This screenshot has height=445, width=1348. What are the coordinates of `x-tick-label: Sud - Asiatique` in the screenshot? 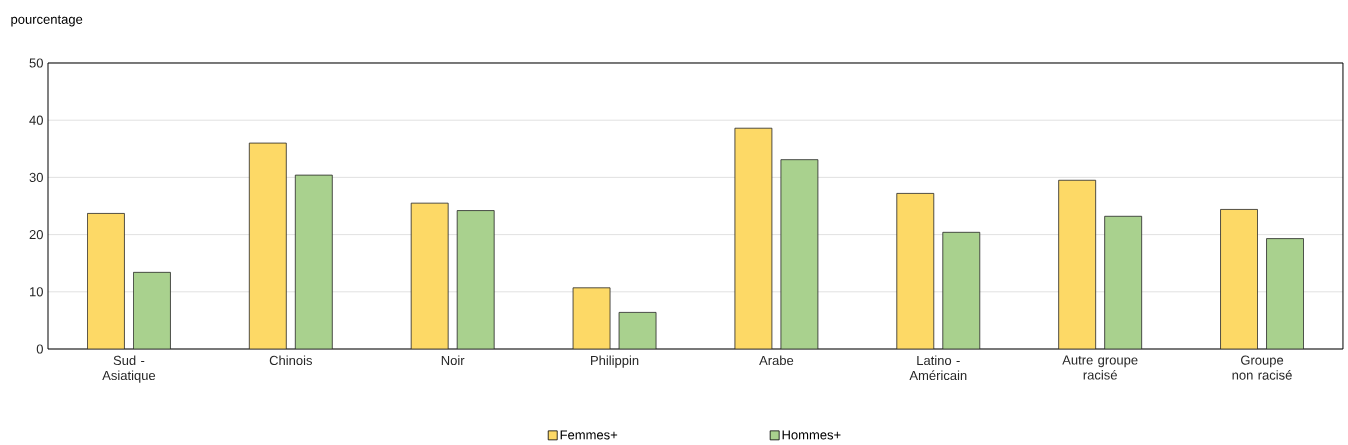 It's located at (129, 369).